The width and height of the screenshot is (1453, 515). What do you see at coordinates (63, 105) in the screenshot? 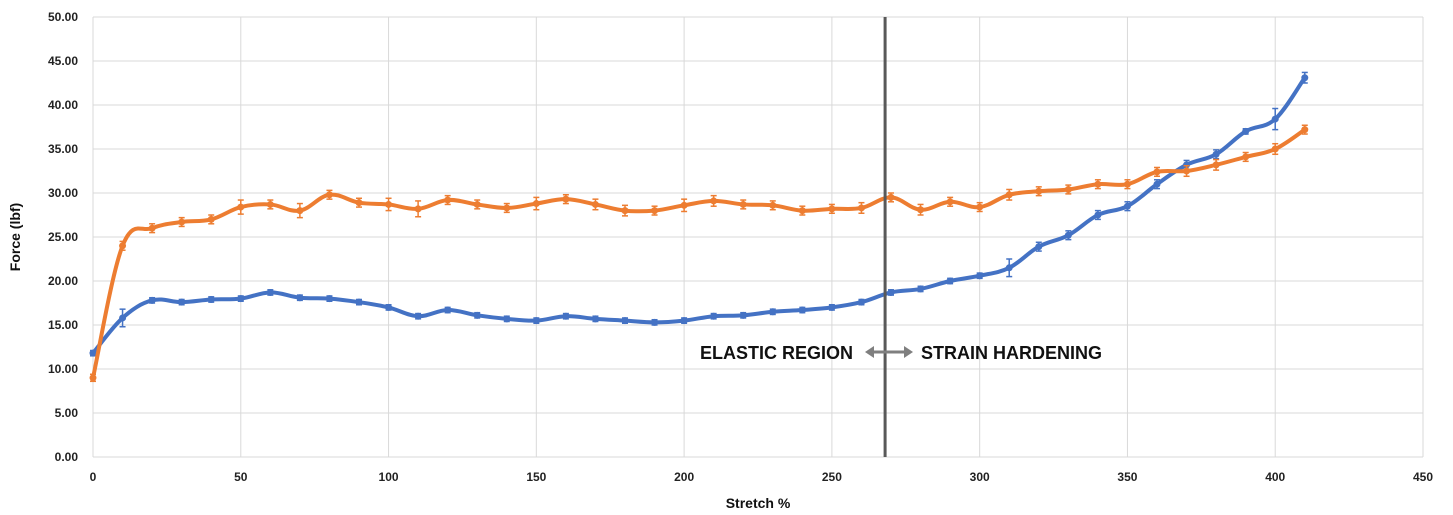
I see `y-tick-label: 40.00` at bounding box center [63, 105].